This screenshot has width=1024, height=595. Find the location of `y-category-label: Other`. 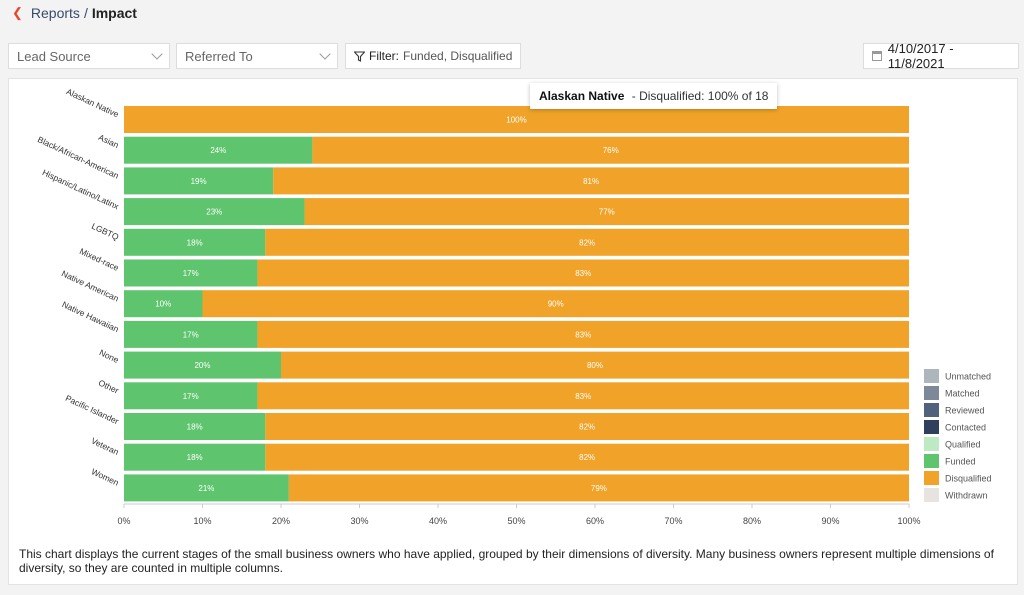

y-category-label: Other is located at coordinates (109, 387).